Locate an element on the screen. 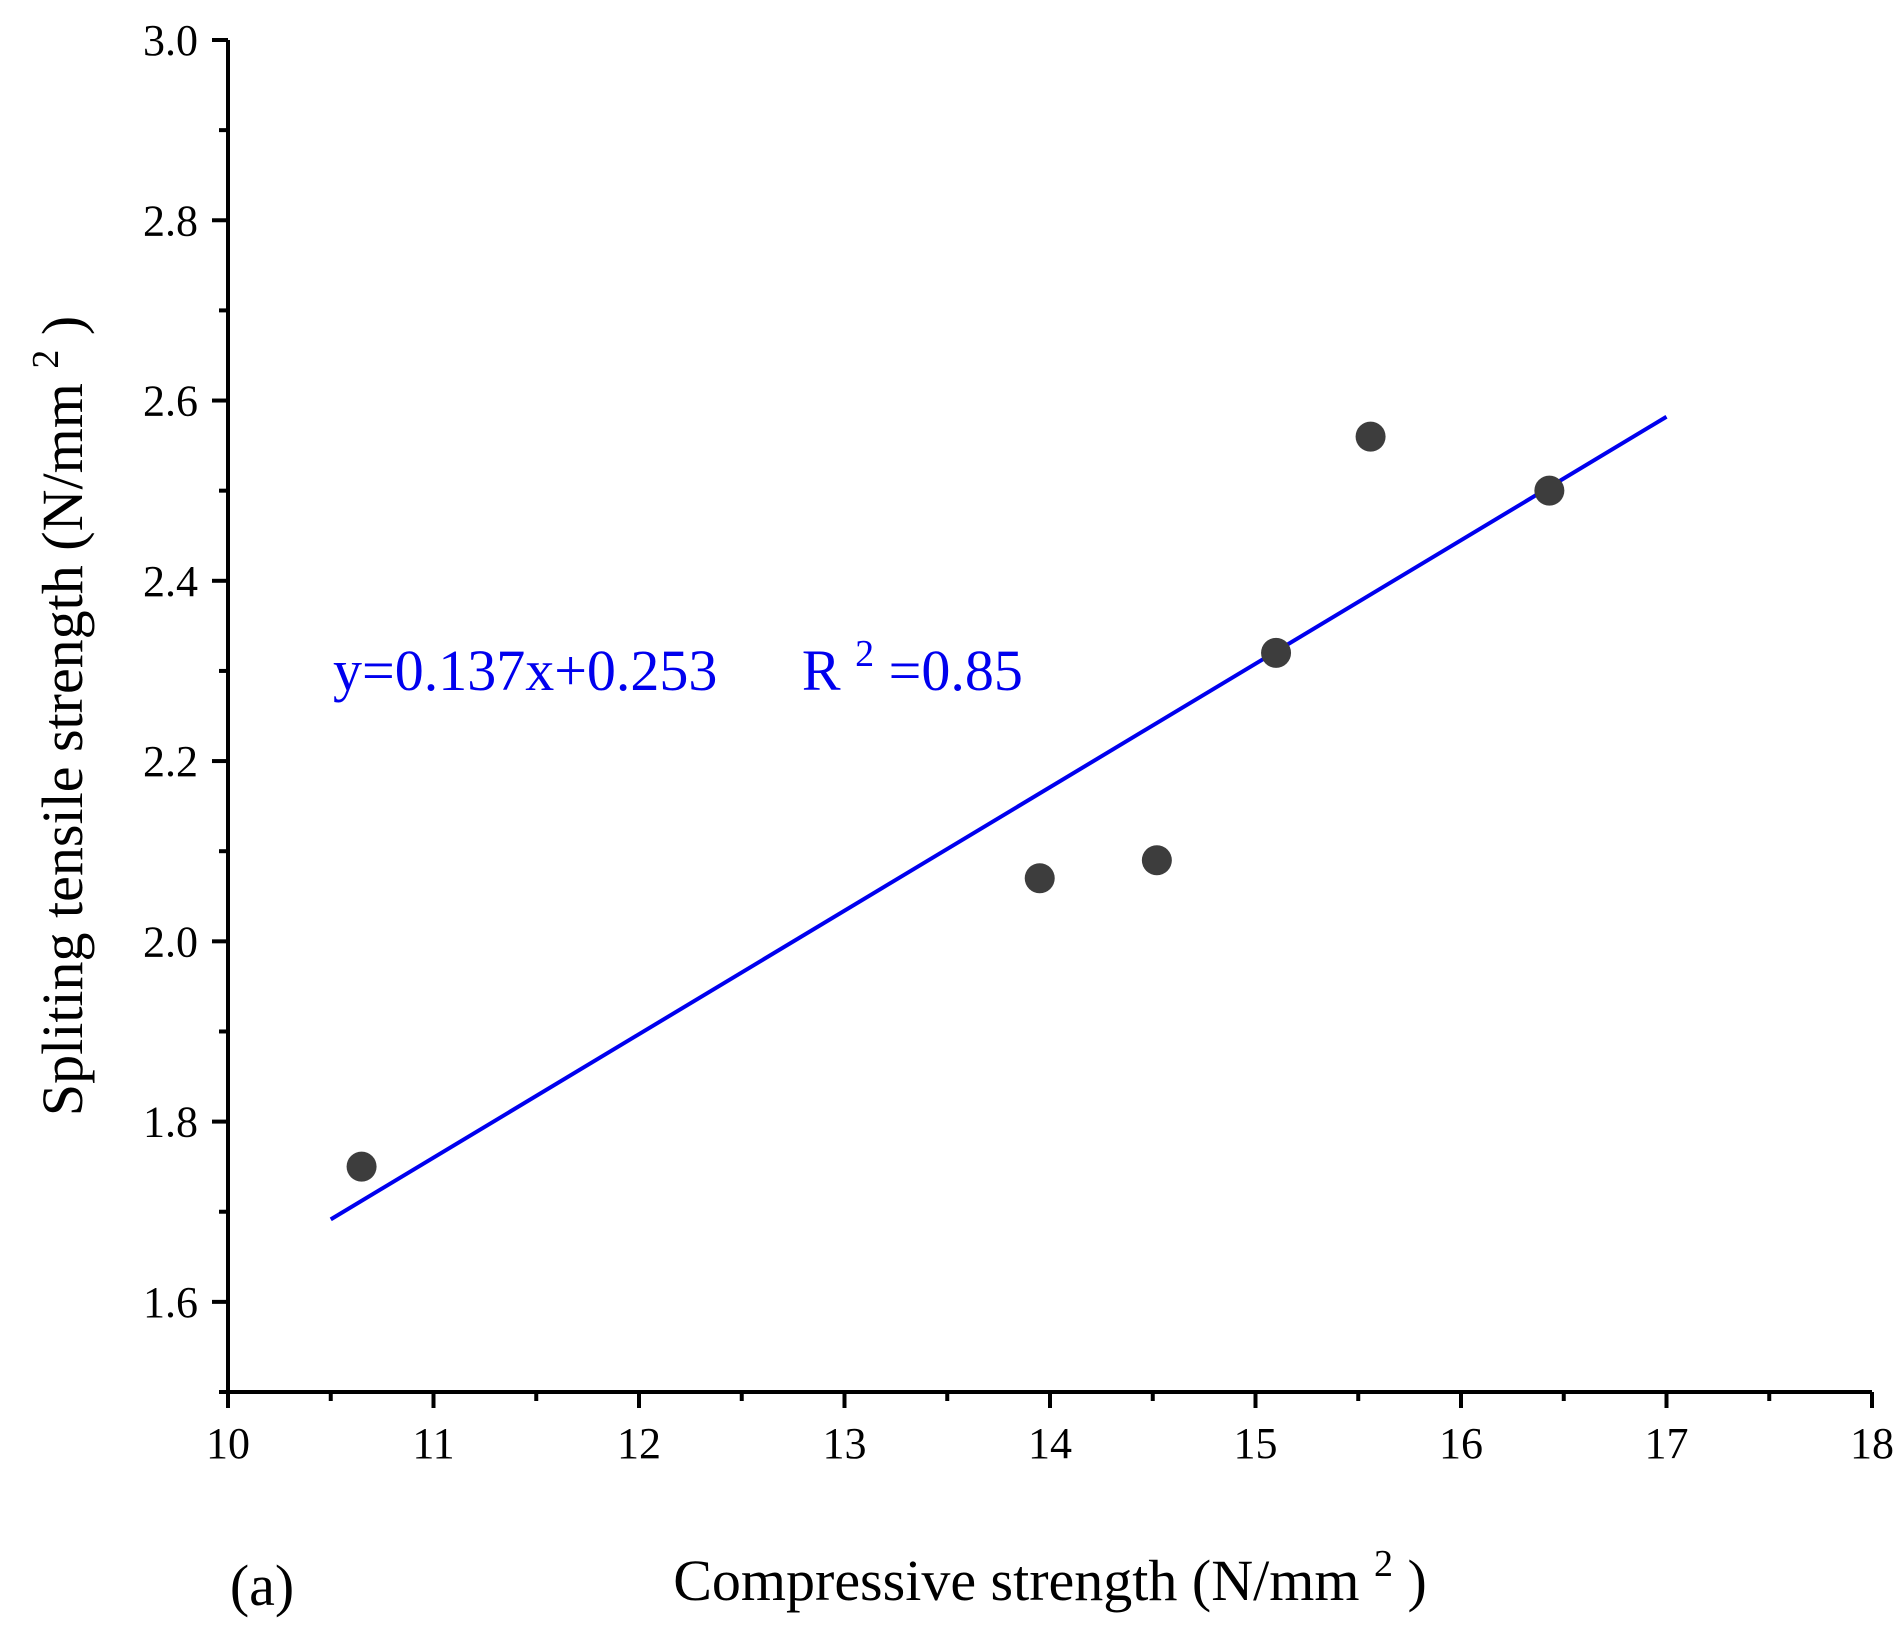  x-major-ticks is located at coordinates (1050, 1400).